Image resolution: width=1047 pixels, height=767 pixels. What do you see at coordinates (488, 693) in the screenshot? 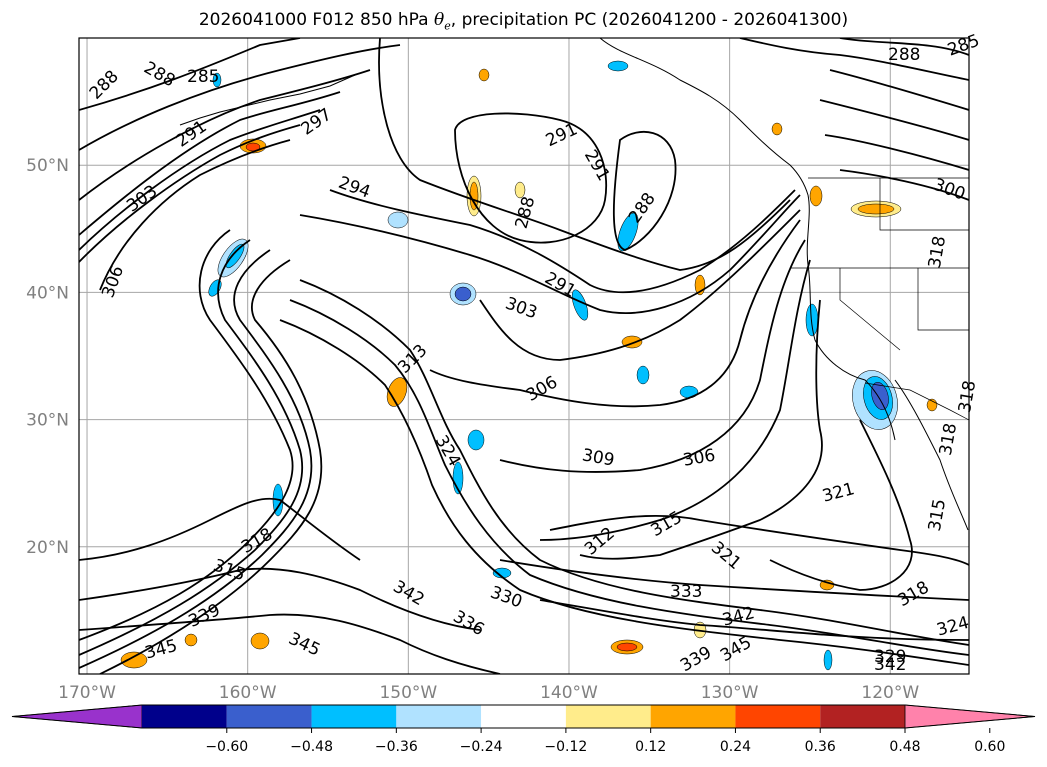
I see `lon-tick-labels: 170°W 160°W 150°W 140°W 130°W 120°W` at bounding box center [488, 693].